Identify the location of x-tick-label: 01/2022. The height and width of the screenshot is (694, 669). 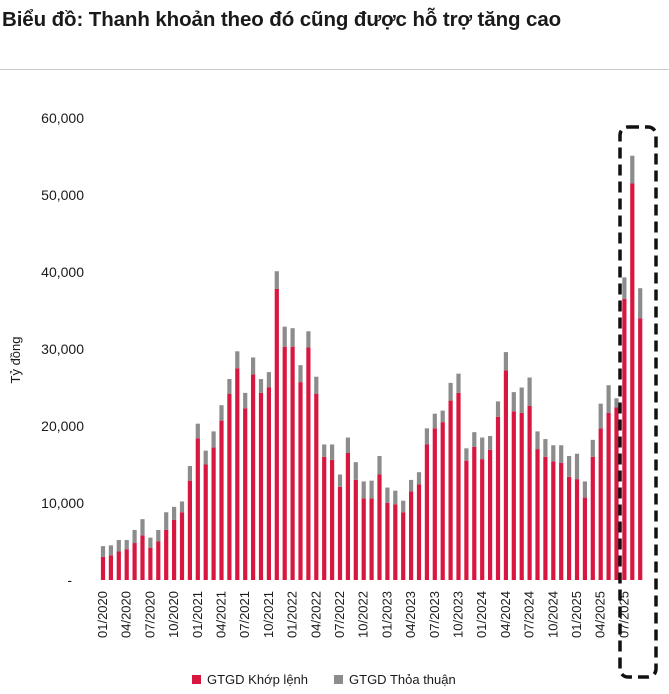
(292, 614).